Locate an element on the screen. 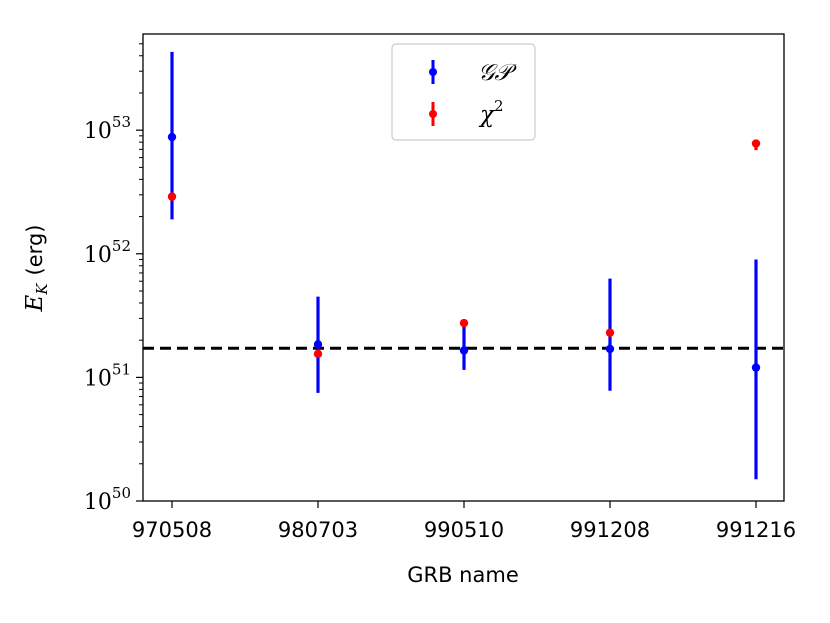 This screenshot has height=623, width=830. legend-box is located at coordinates (463, 92).